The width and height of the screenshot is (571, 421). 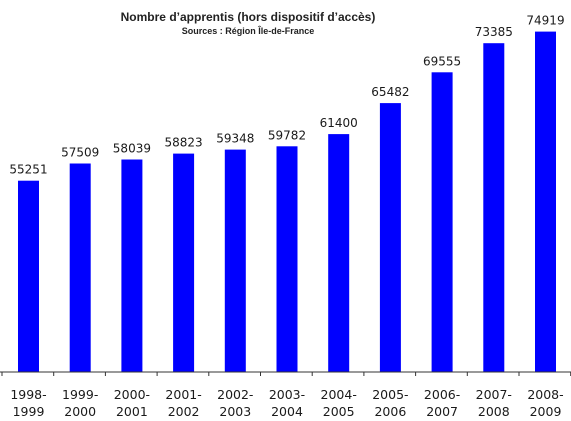 What do you see at coordinates (132, 265) in the screenshot?
I see `bar-2000-2001` at bounding box center [132, 265].